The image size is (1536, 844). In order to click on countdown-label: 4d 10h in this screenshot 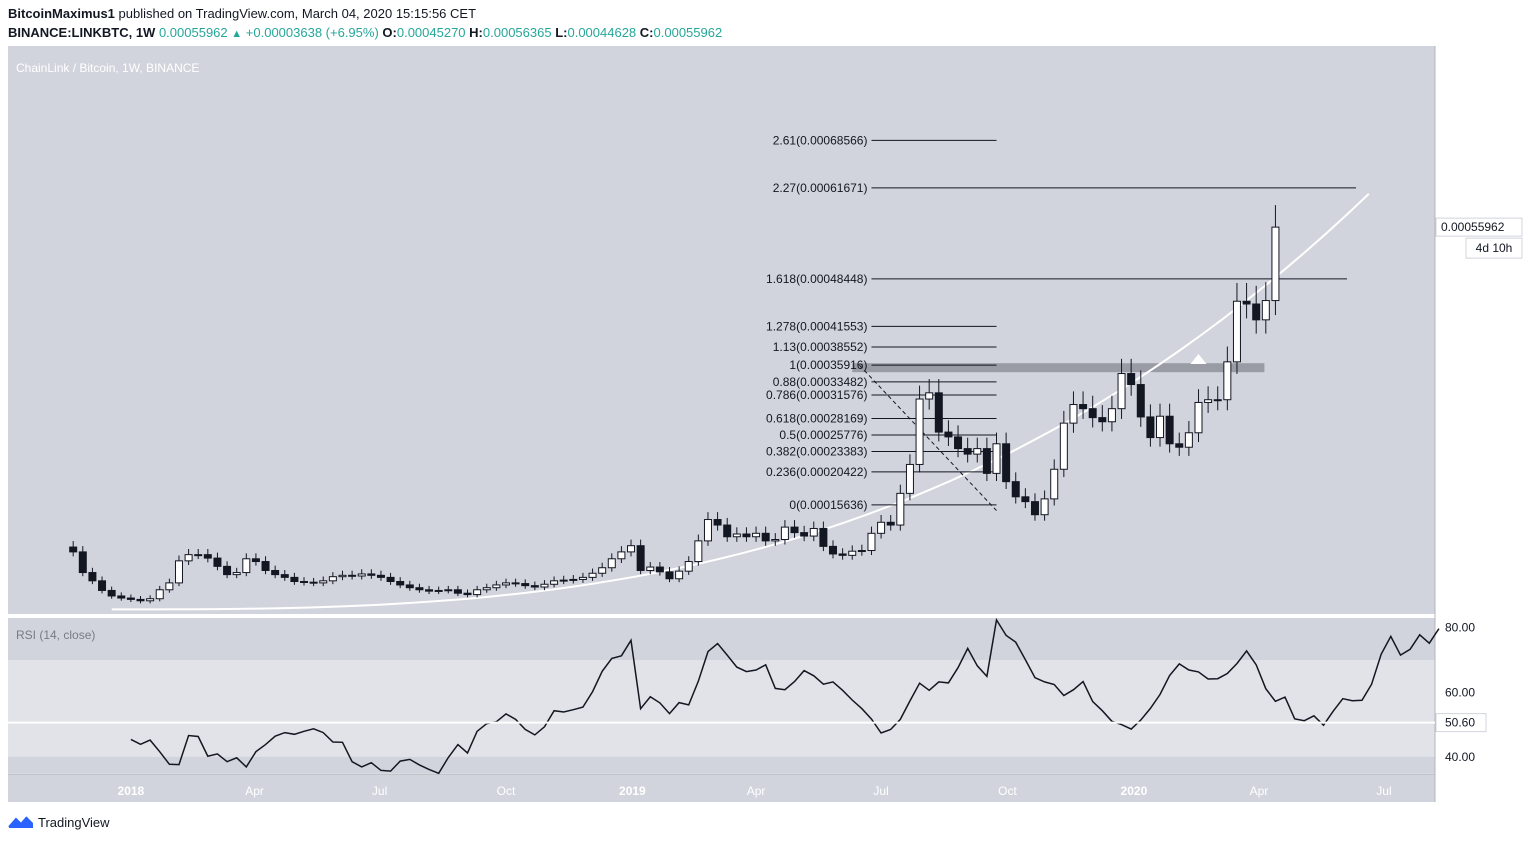, I will do `click(1494, 248)`.